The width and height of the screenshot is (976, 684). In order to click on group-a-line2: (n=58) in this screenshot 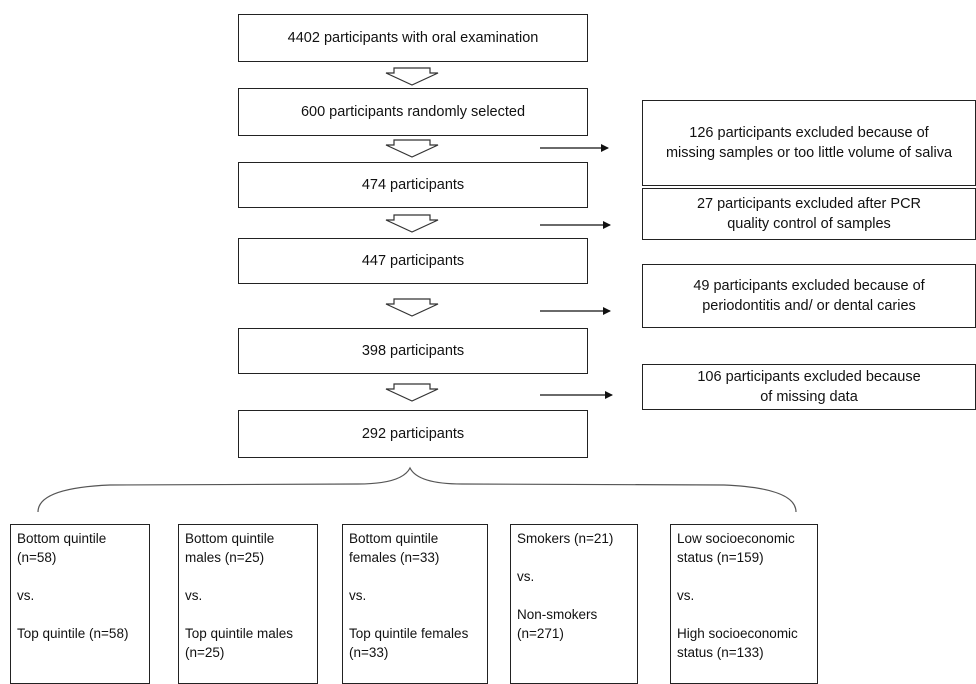, I will do `click(37, 557)`.